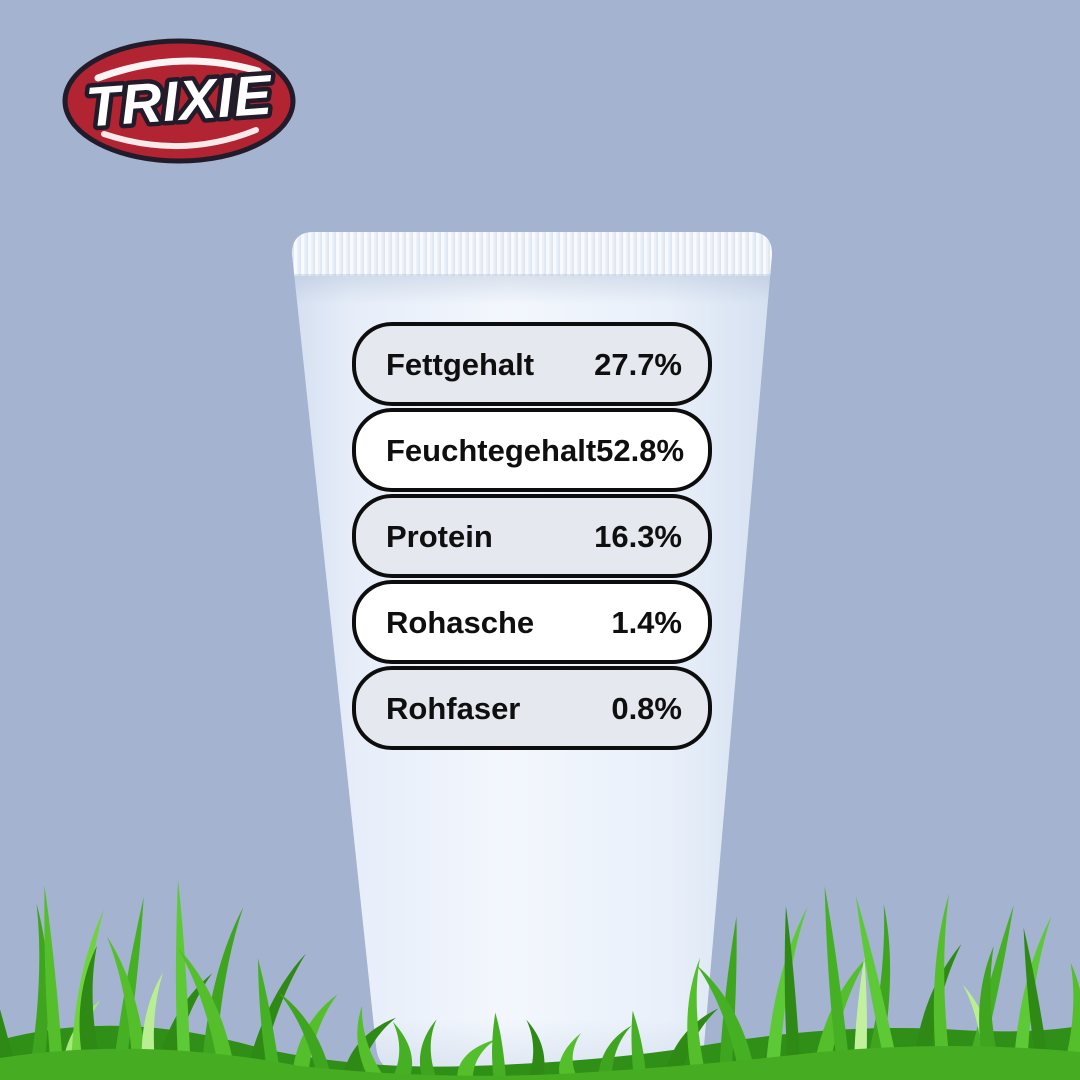 The width and height of the screenshot is (1080, 1080). I want to click on nutrition-row: Rohasche 1.4%, so click(532, 622).